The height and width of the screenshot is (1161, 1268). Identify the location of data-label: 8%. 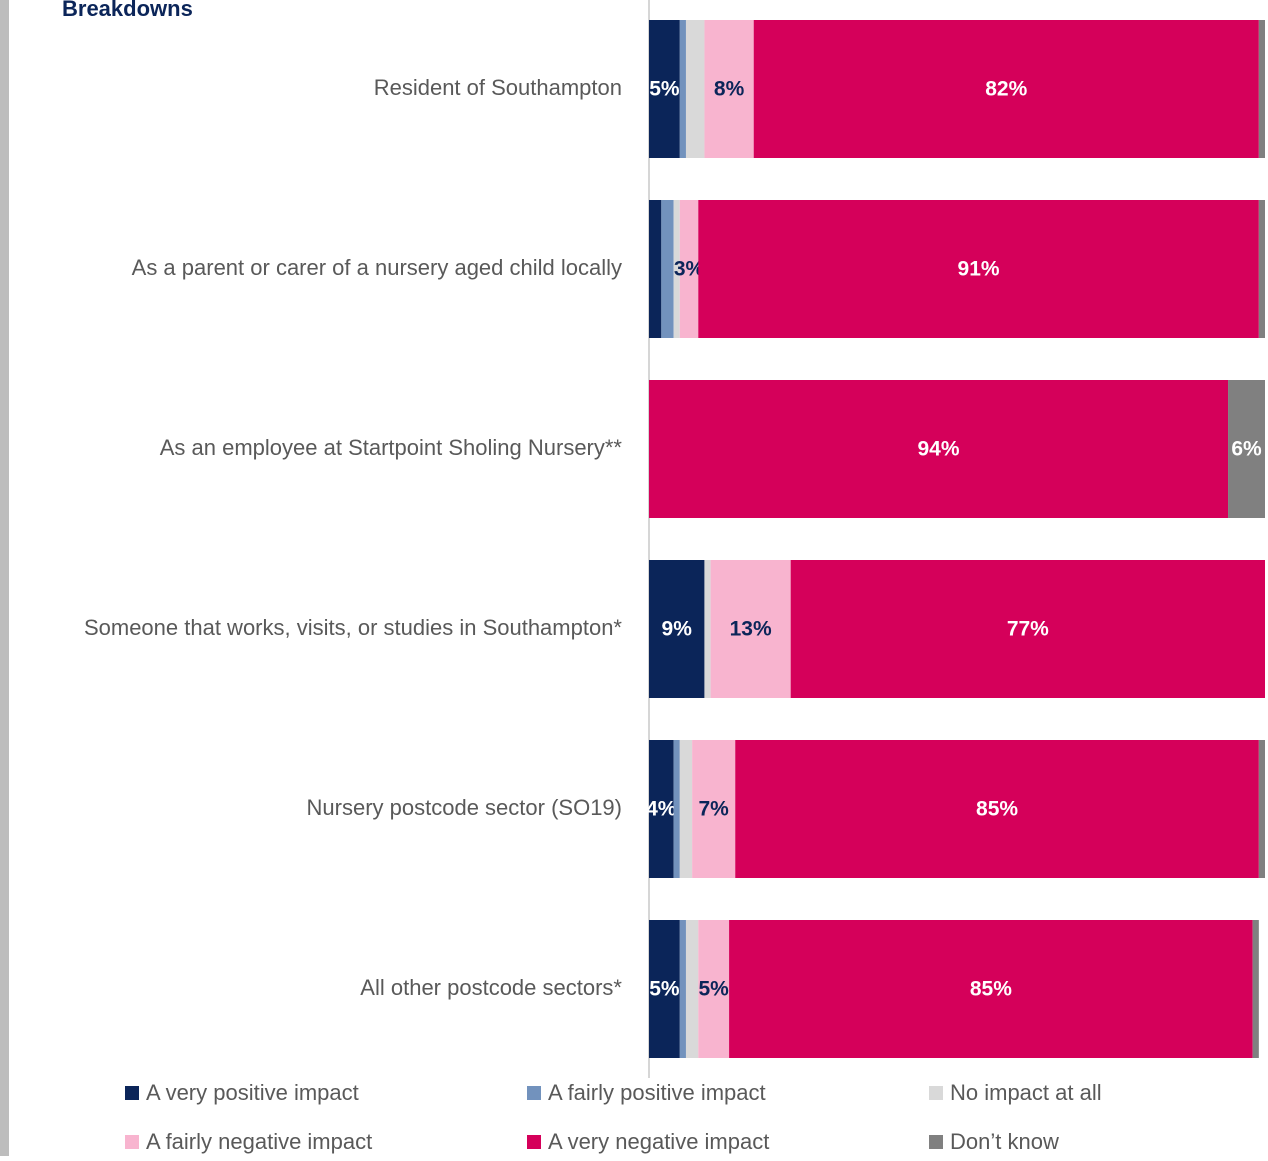
(729, 89).